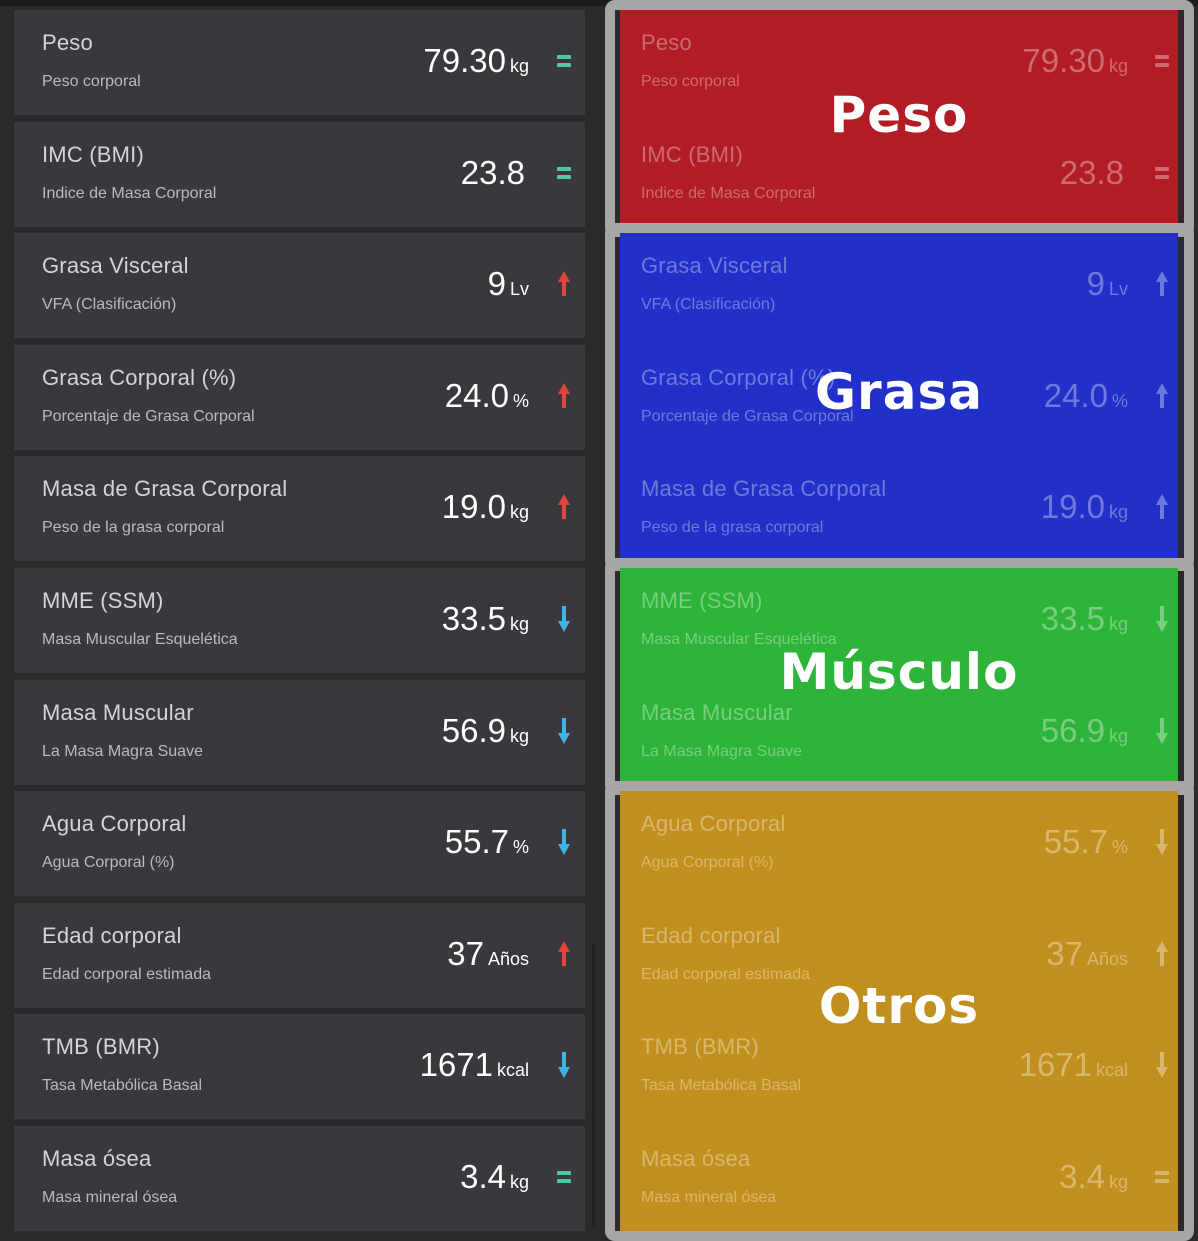  I want to click on metric-value: 23.8, so click(1094, 173).